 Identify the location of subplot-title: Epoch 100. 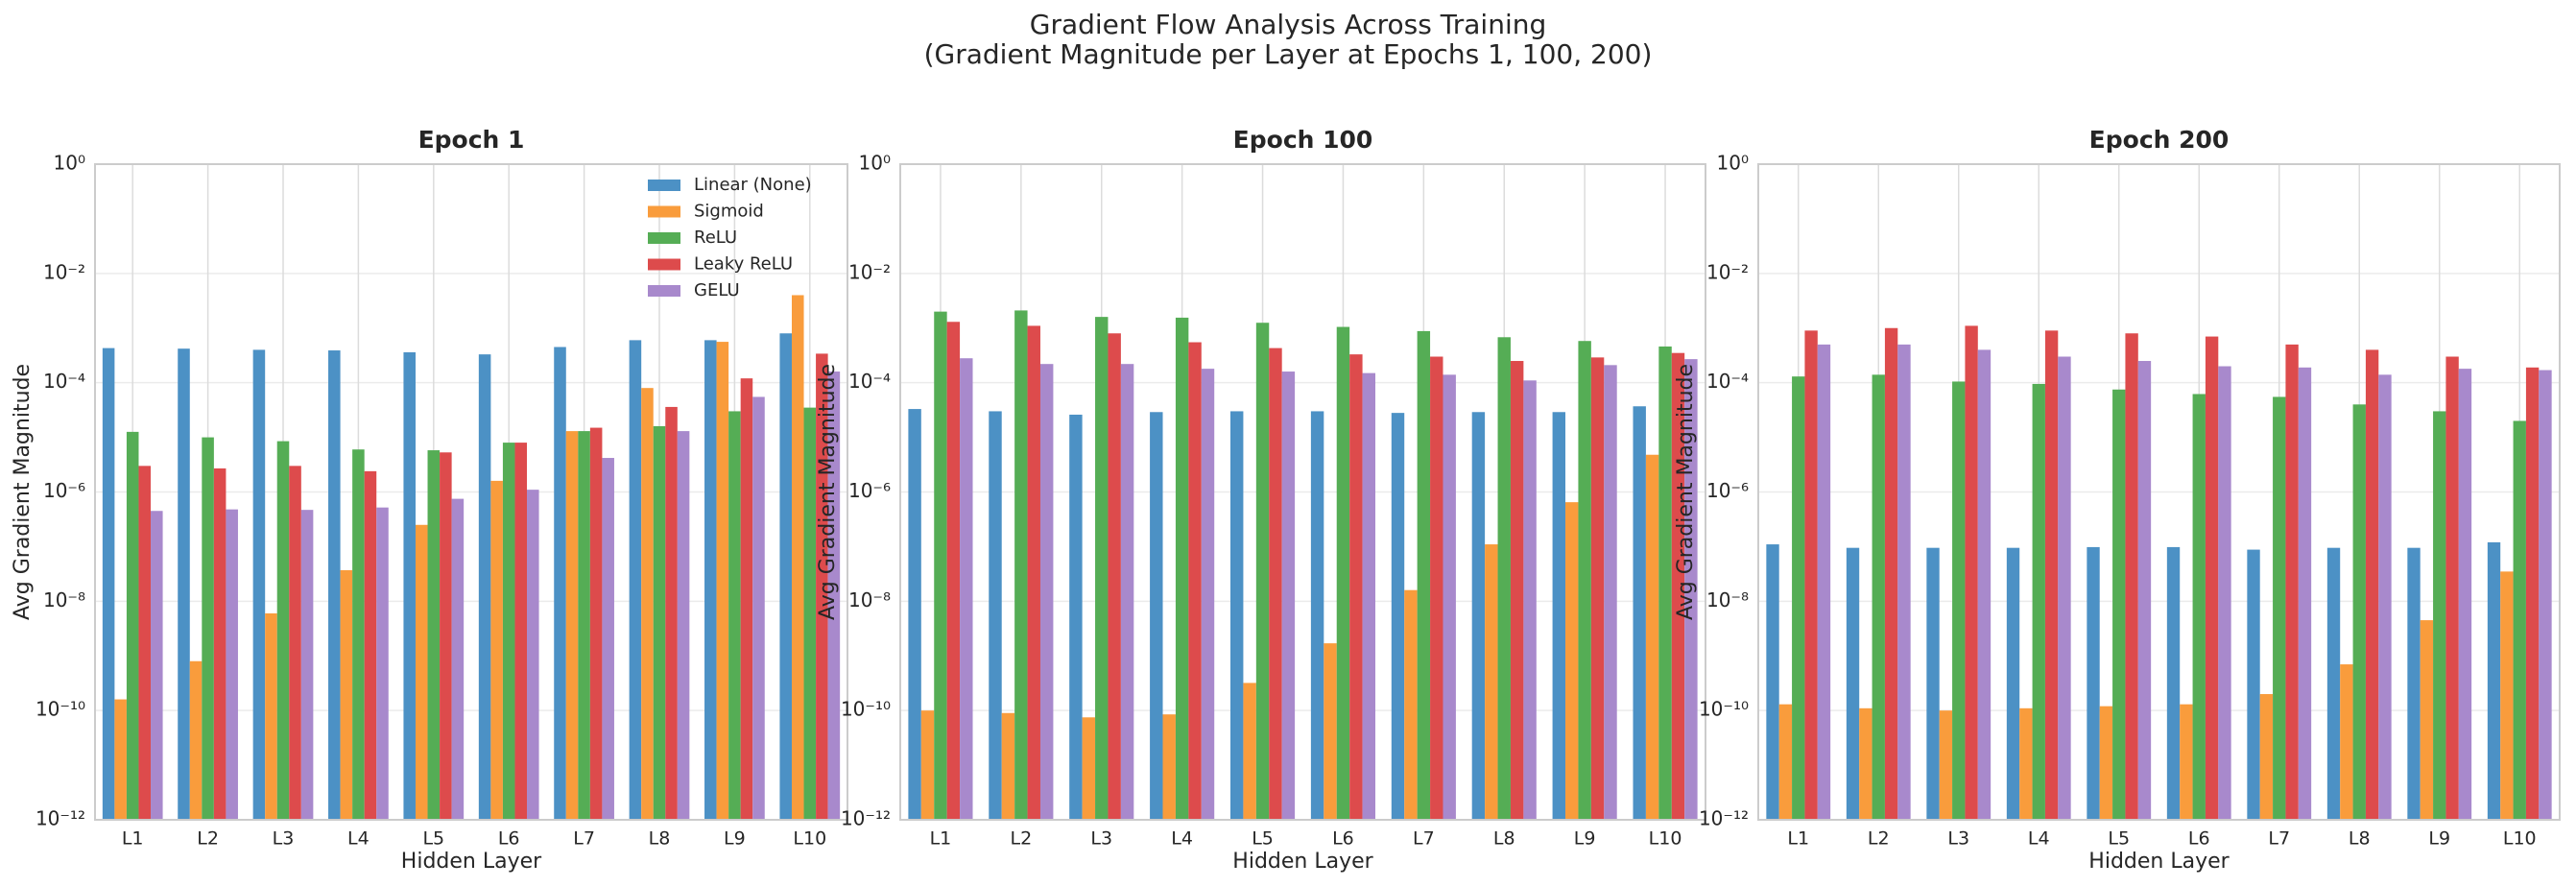
(1303, 140).